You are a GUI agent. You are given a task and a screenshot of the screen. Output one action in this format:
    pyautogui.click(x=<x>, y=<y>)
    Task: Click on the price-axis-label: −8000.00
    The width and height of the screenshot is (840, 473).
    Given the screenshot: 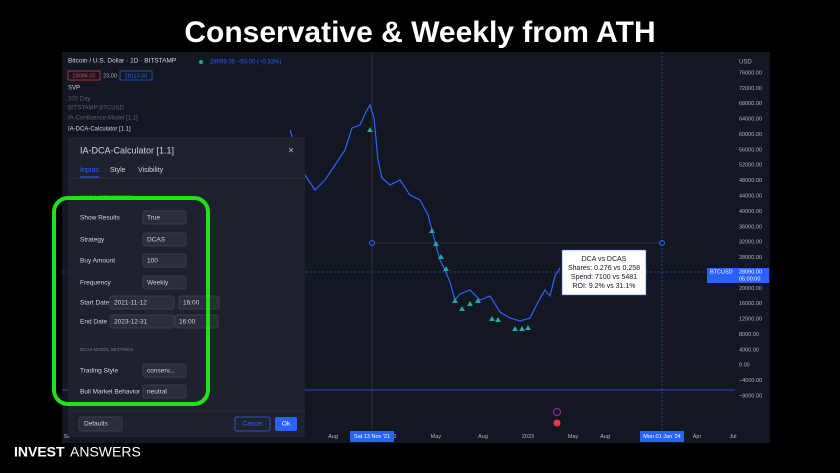 What is the action you would take?
    pyautogui.click(x=750, y=396)
    